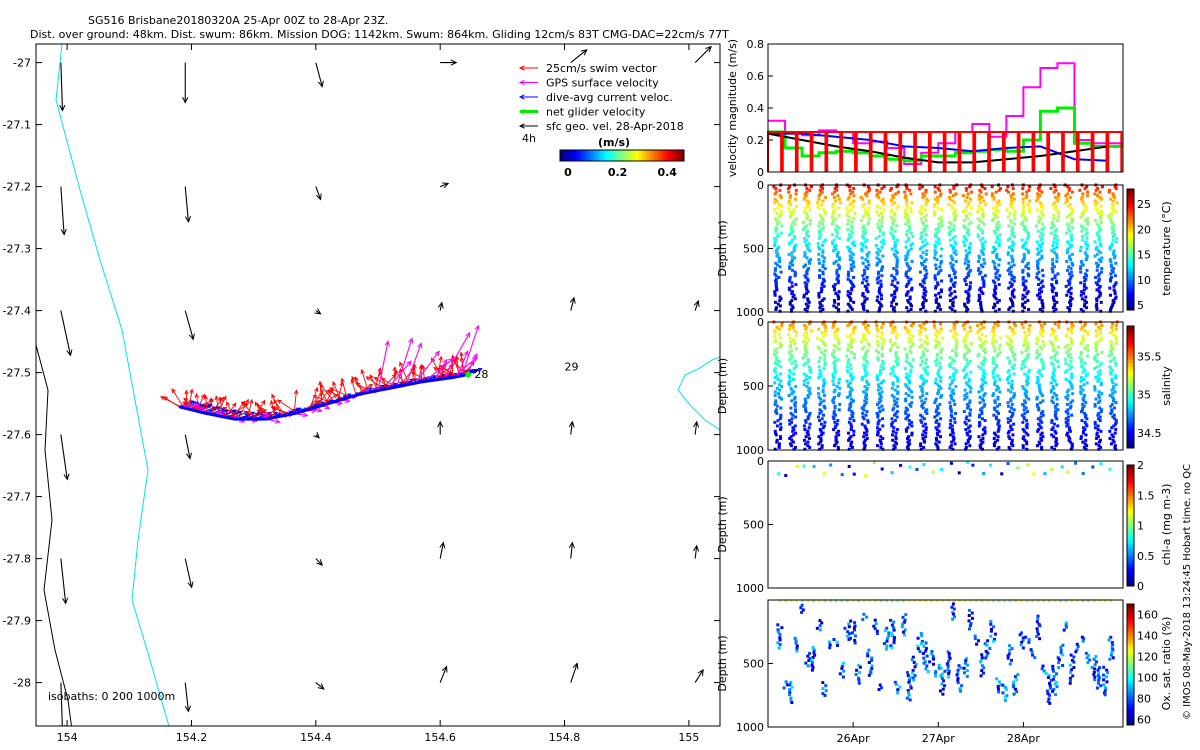 This screenshot has width=1200, height=750. Describe the element at coordinates (1130, 639) in the screenshot. I see `oxygen-colorbar-cell` at that location.